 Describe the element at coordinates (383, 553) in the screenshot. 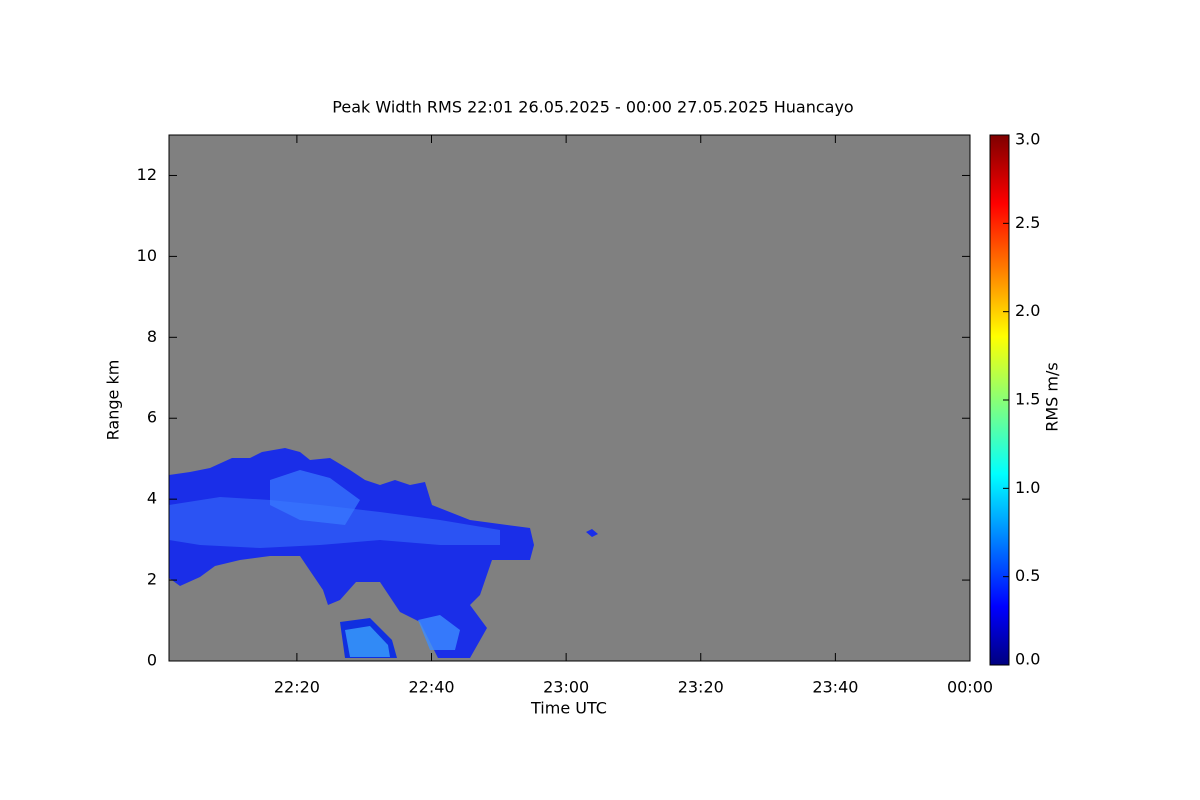

I see `echo-field` at that location.